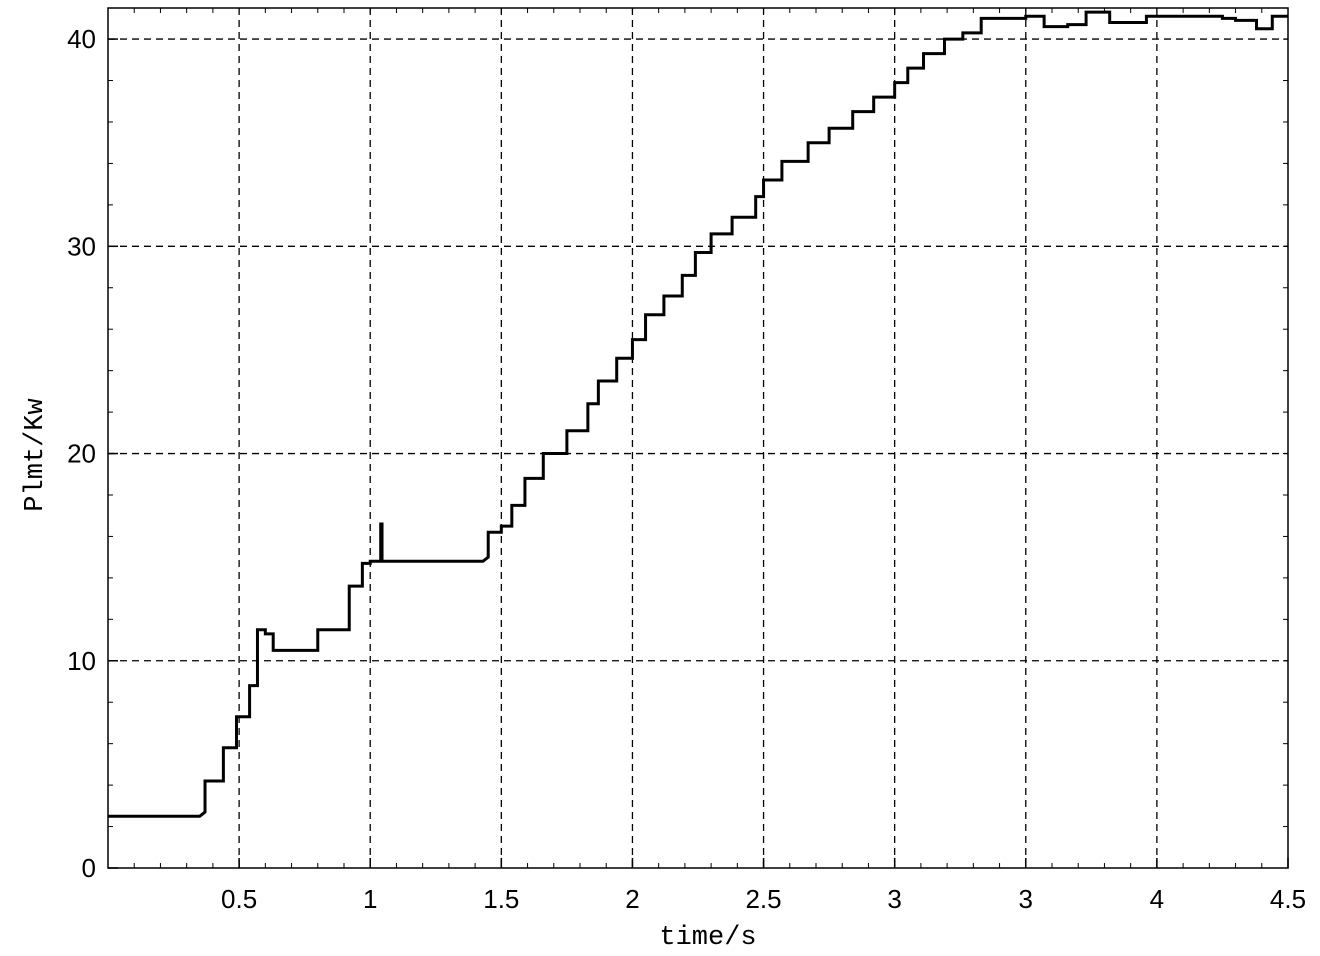 The image size is (1320, 956). Describe the element at coordinates (1288, 899) in the screenshot. I see `x-tick-label: 4.5` at that location.